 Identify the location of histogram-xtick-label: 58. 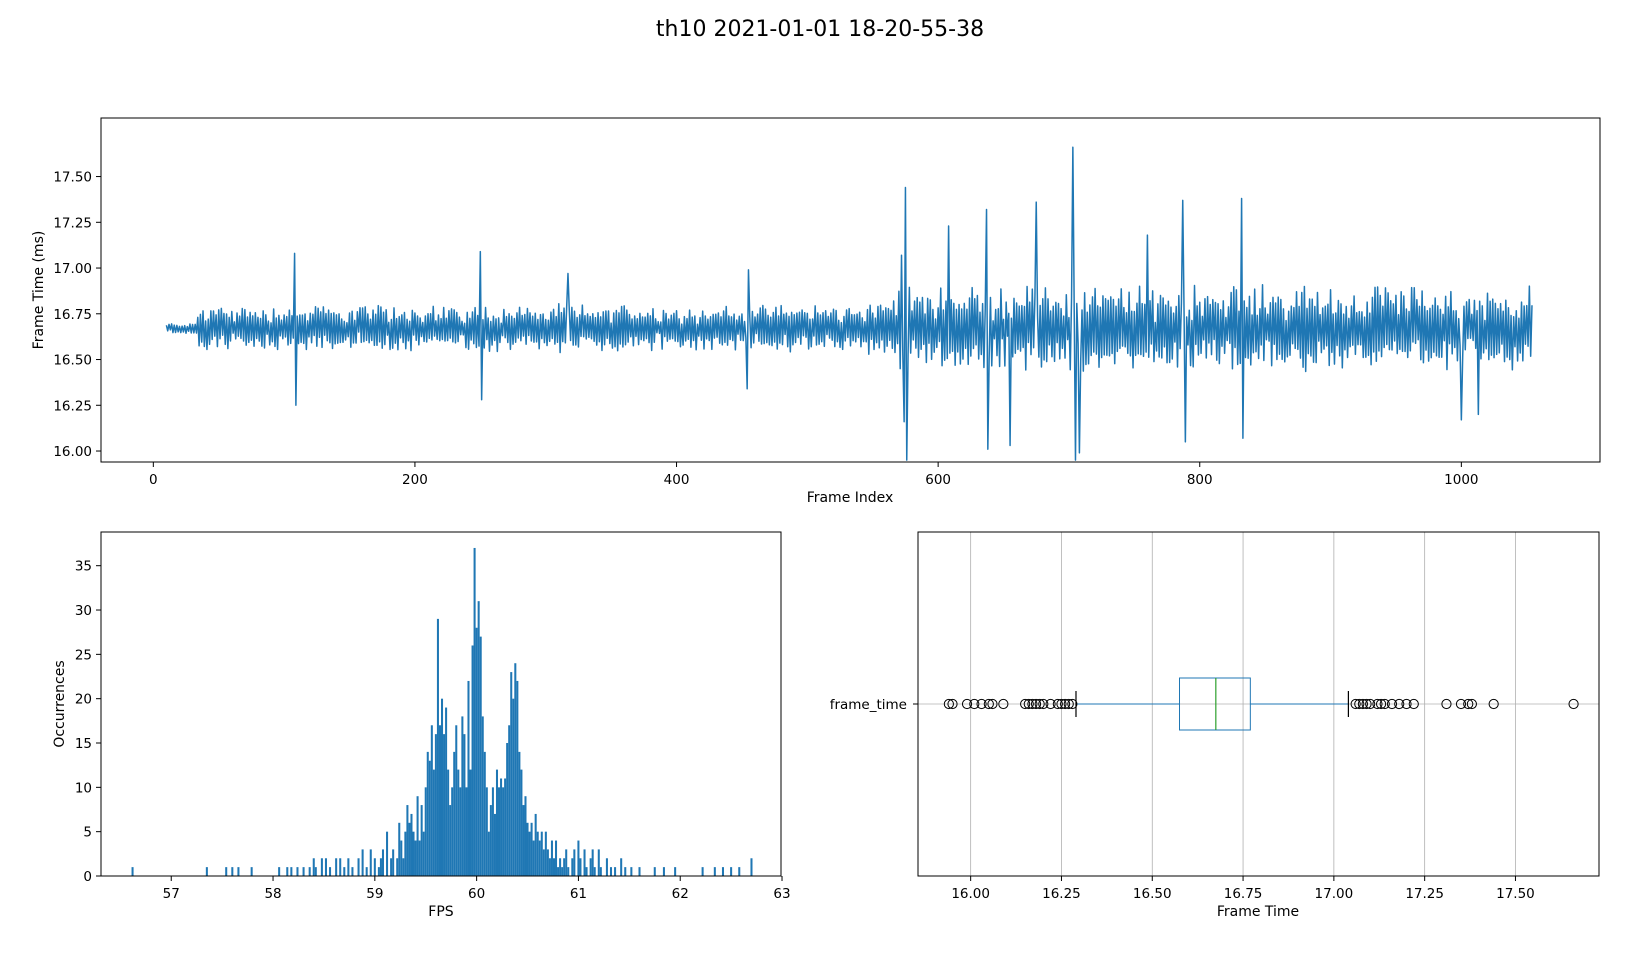
(272, 894).